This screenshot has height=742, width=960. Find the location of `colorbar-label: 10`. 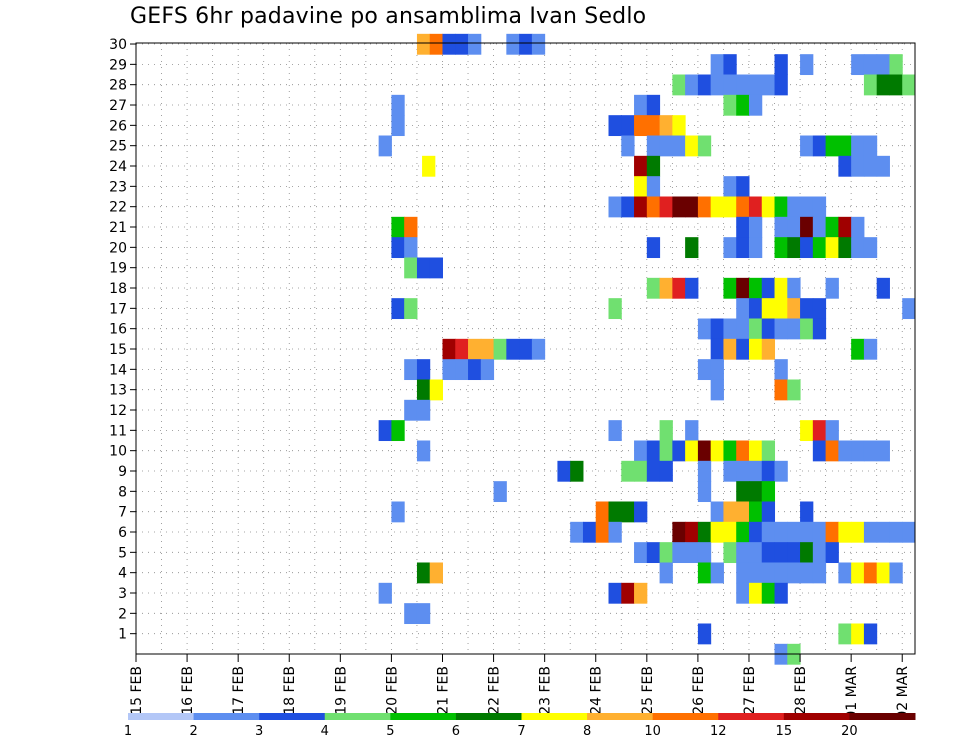

colorbar-label: 10 is located at coordinates (652, 731).